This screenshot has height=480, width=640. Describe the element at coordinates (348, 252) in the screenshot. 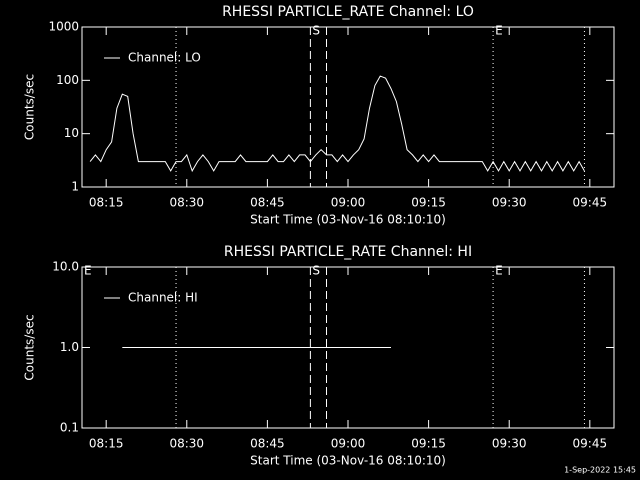

I see `chart-title: RHESSI PARTICLE_RATE Channel: HI` at that location.